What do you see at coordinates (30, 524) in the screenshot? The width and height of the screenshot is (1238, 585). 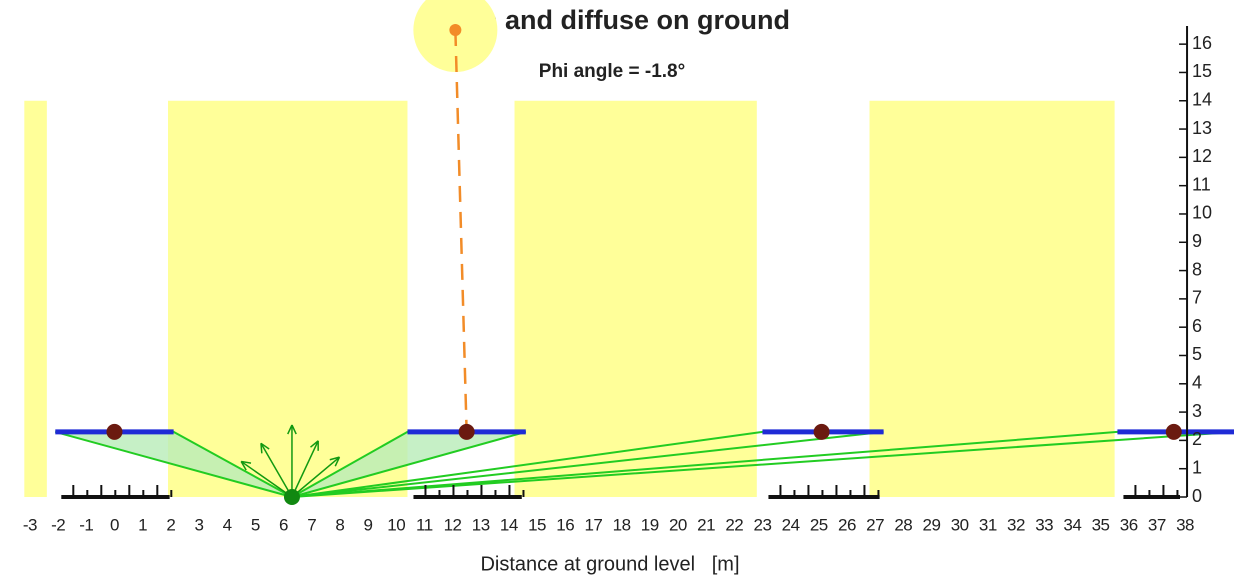 I see `x-tick-label: -3` at bounding box center [30, 524].